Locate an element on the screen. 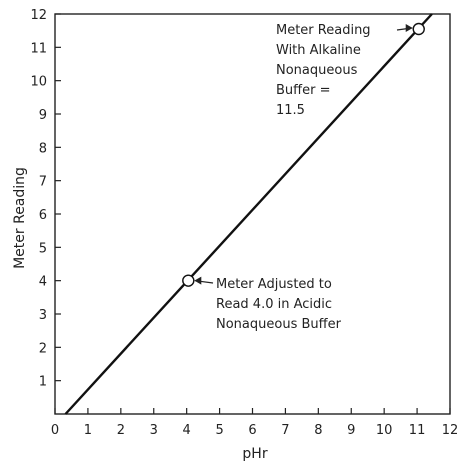 The width and height of the screenshot is (461, 464). annotation-line: Read 4.0 in Acidic is located at coordinates (274, 304).